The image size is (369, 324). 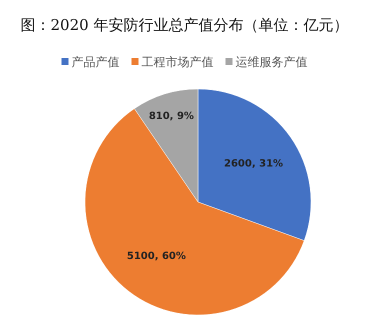 I want to click on legend-label: 产品产值, so click(x=96, y=62).